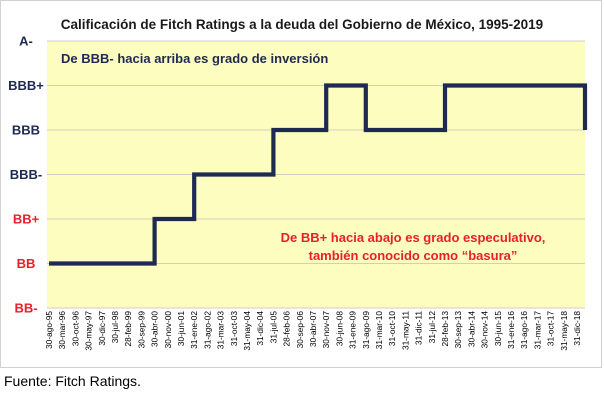 The image size is (604, 404). What do you see at coordinates (26, 263) in the screenshot?
I see `y-tick-label: BB` at bounding box center [26, 263].